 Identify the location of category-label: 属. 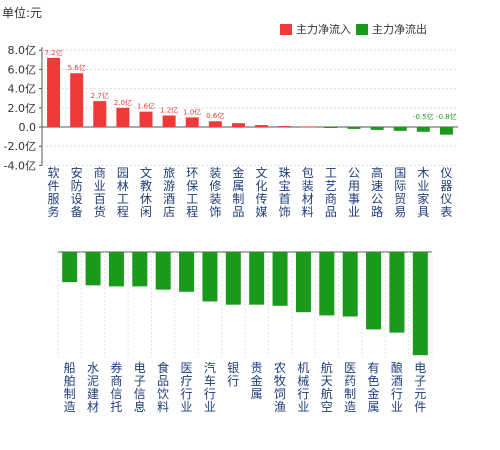
(238, 186).